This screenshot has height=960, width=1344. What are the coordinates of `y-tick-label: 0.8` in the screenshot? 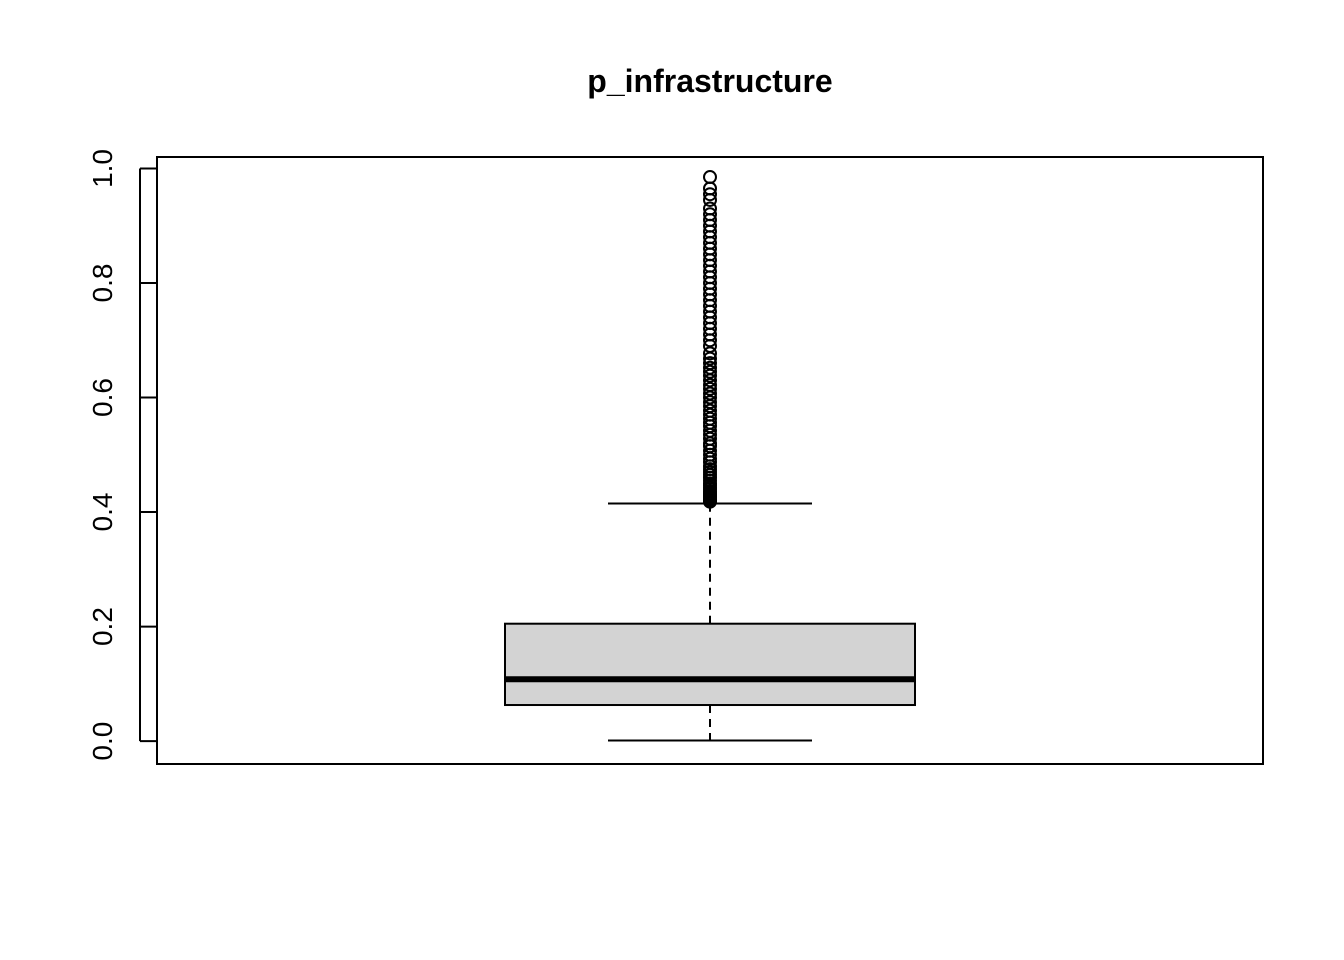 It's located at (102, 283).